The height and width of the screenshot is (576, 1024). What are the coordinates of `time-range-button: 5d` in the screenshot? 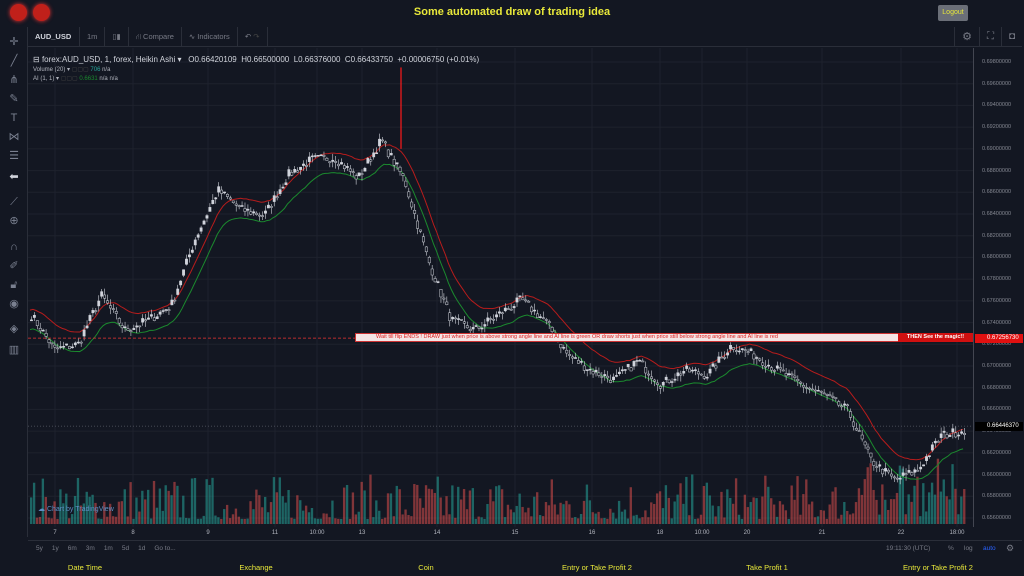 It's located at (125, 548).